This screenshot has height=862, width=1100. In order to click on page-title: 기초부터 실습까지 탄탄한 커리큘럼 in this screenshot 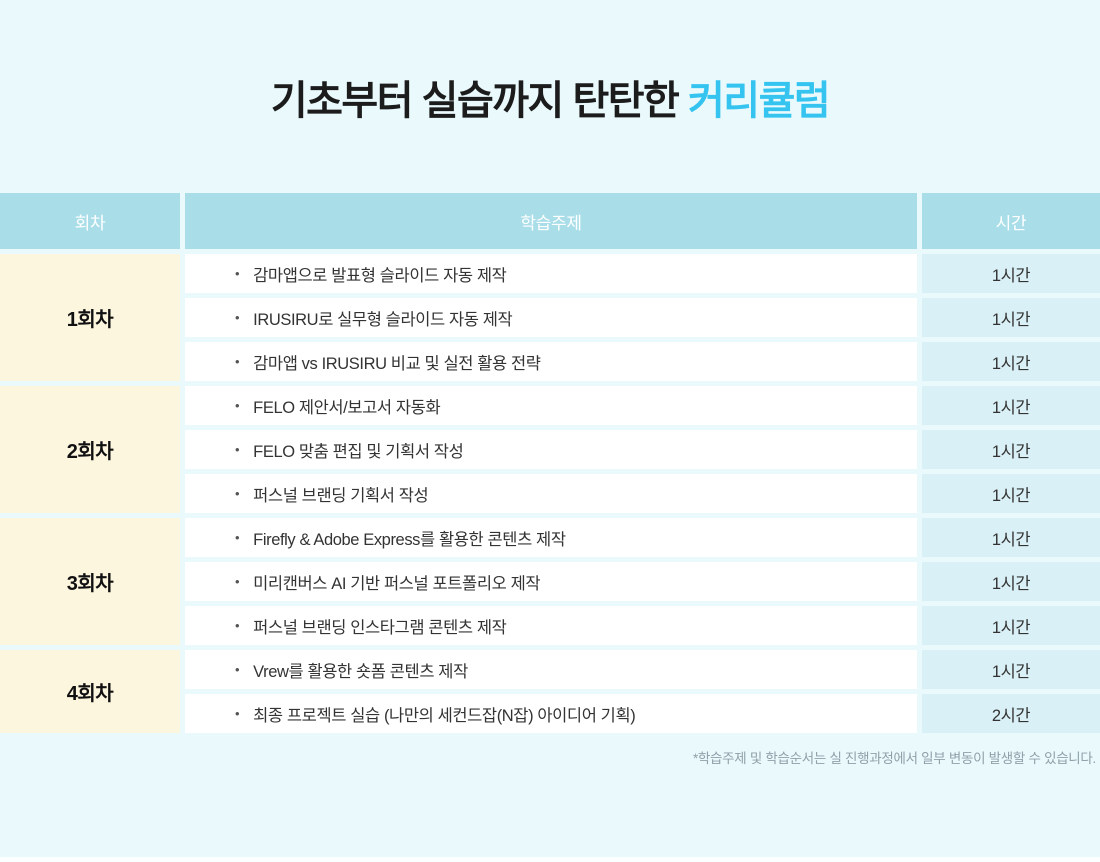, I will do `click(550, 97)`.